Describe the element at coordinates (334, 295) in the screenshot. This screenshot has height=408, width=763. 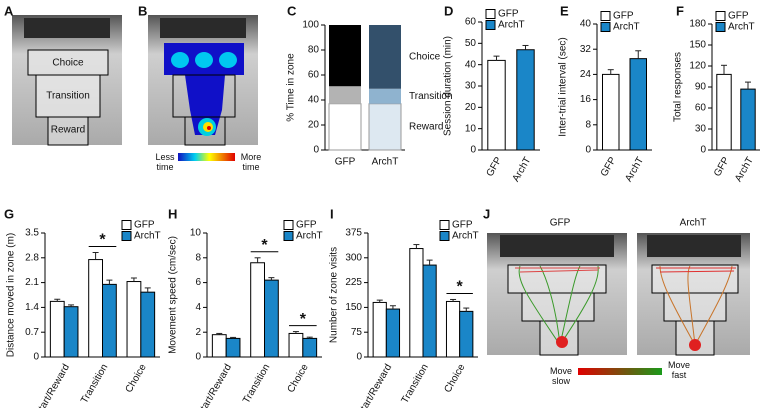
I see `y-axis-label: Number of zone visits` at that location.